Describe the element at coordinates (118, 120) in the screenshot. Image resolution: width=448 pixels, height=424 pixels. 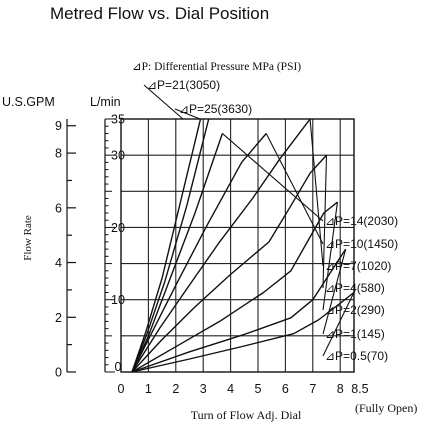
I see `lpm-tick-label: 35` at that location.